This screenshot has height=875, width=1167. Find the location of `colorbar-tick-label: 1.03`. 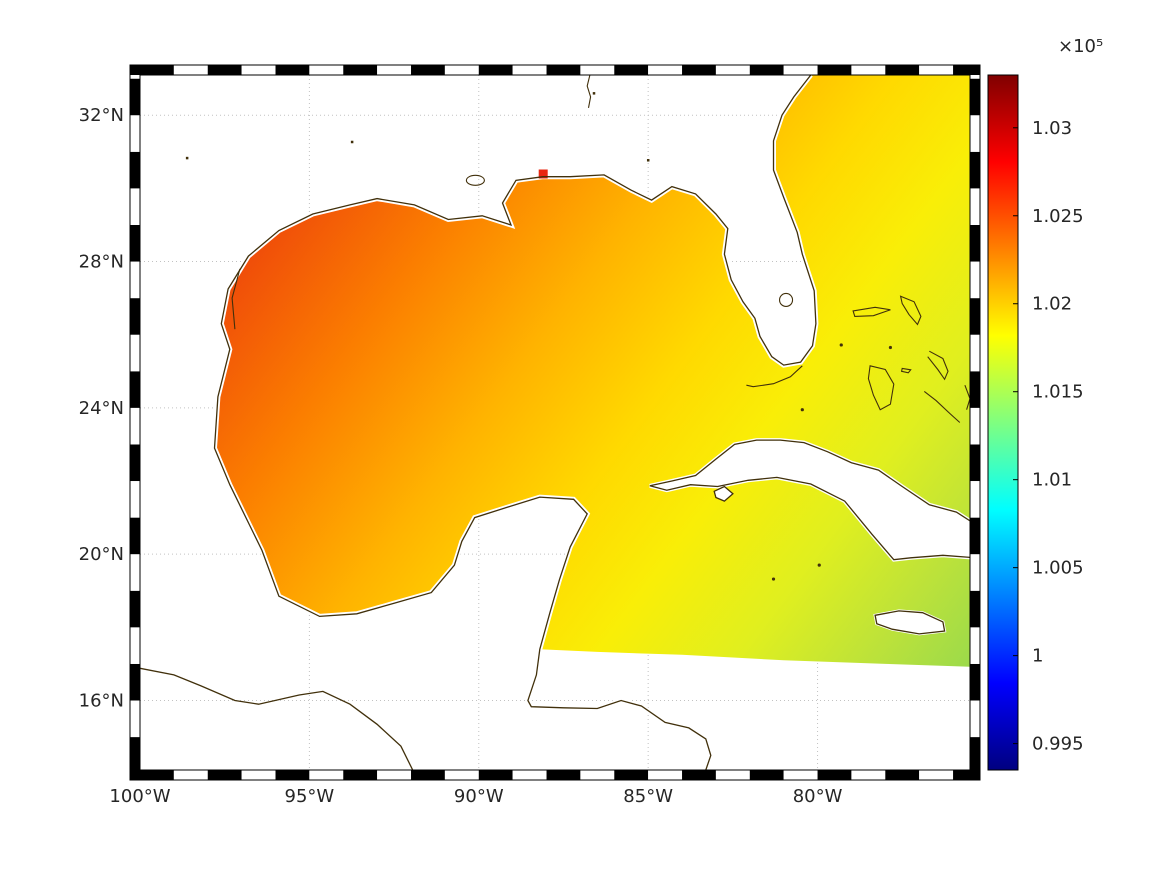

colorbar-tick-label: 1.03 is located at coordinates (1052, 128).